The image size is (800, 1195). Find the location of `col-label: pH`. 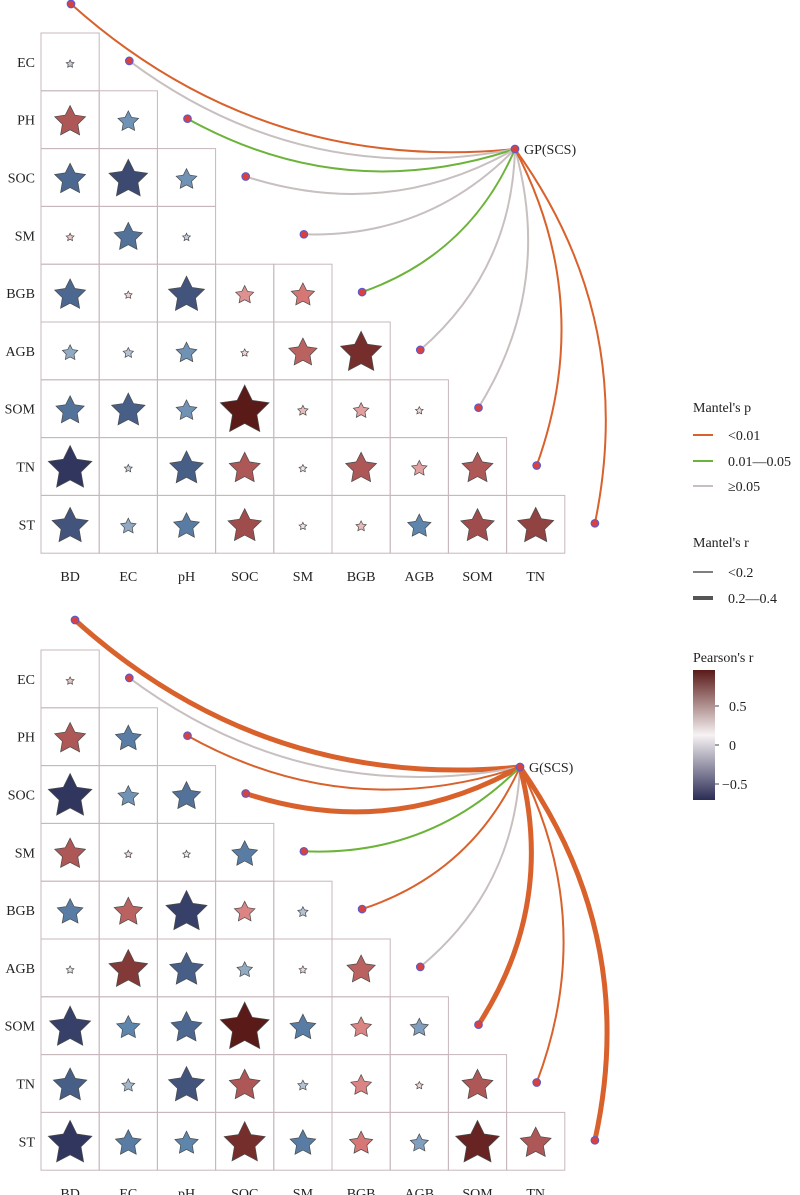

col-label: pH is located at coordinates (186, 1191).